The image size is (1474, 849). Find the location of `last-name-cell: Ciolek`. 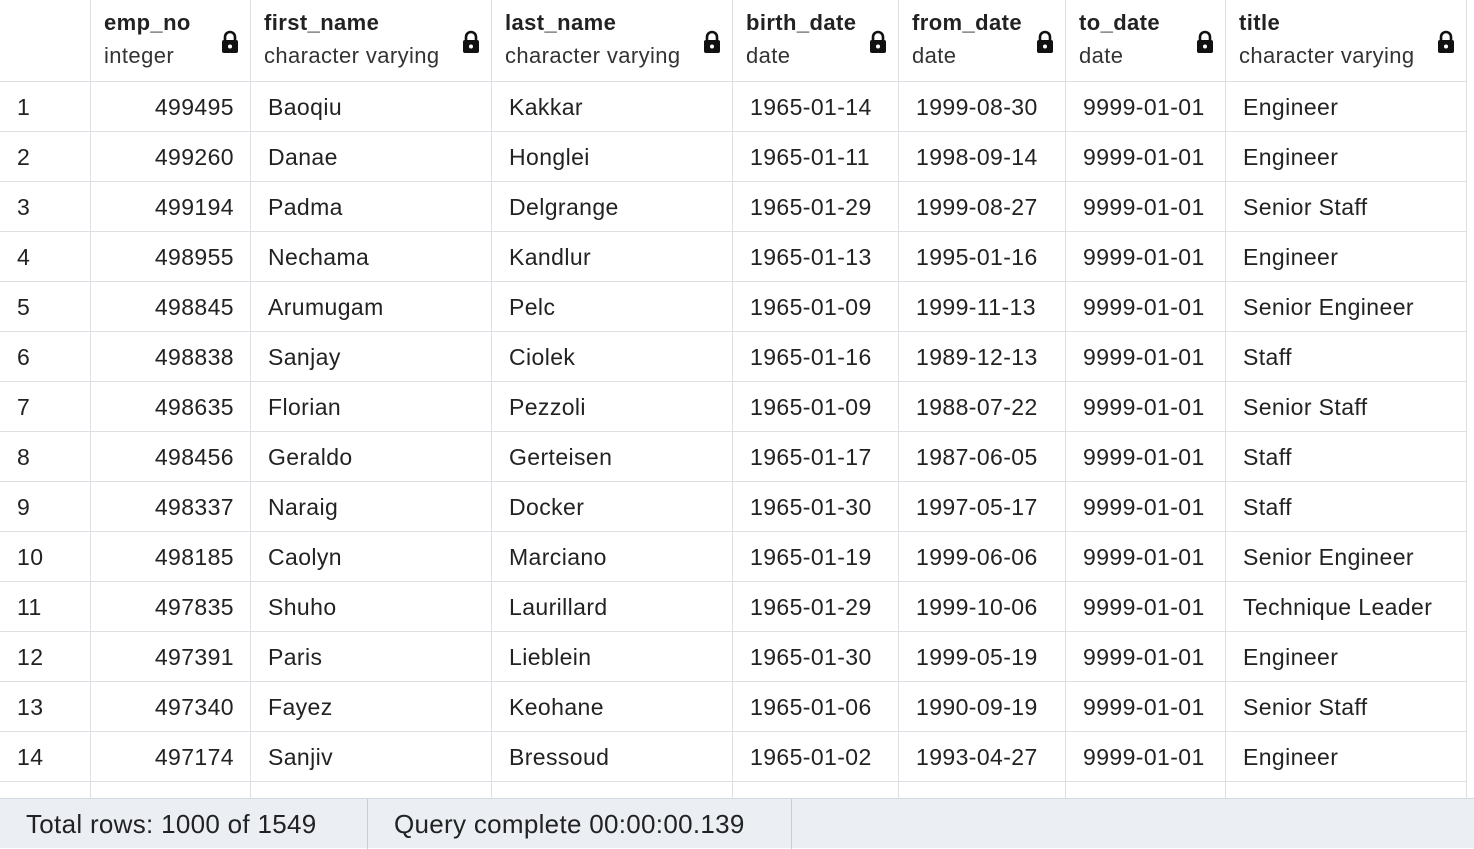

last-name-cell: Ciolek is located at coordinates (612, 357).